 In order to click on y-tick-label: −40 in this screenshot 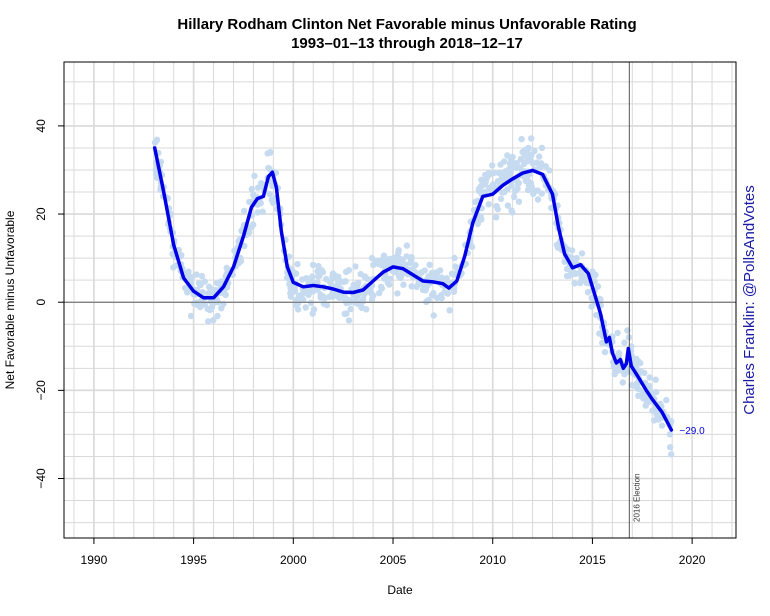, I will do `click(41, 478)`.